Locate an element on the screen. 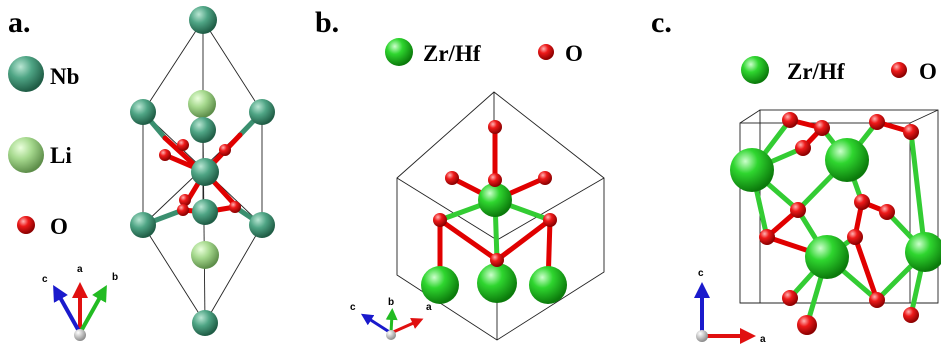 The height and width of the screenshot is (347, 941). li-atom-swatch is located at coordinates (26, 155).